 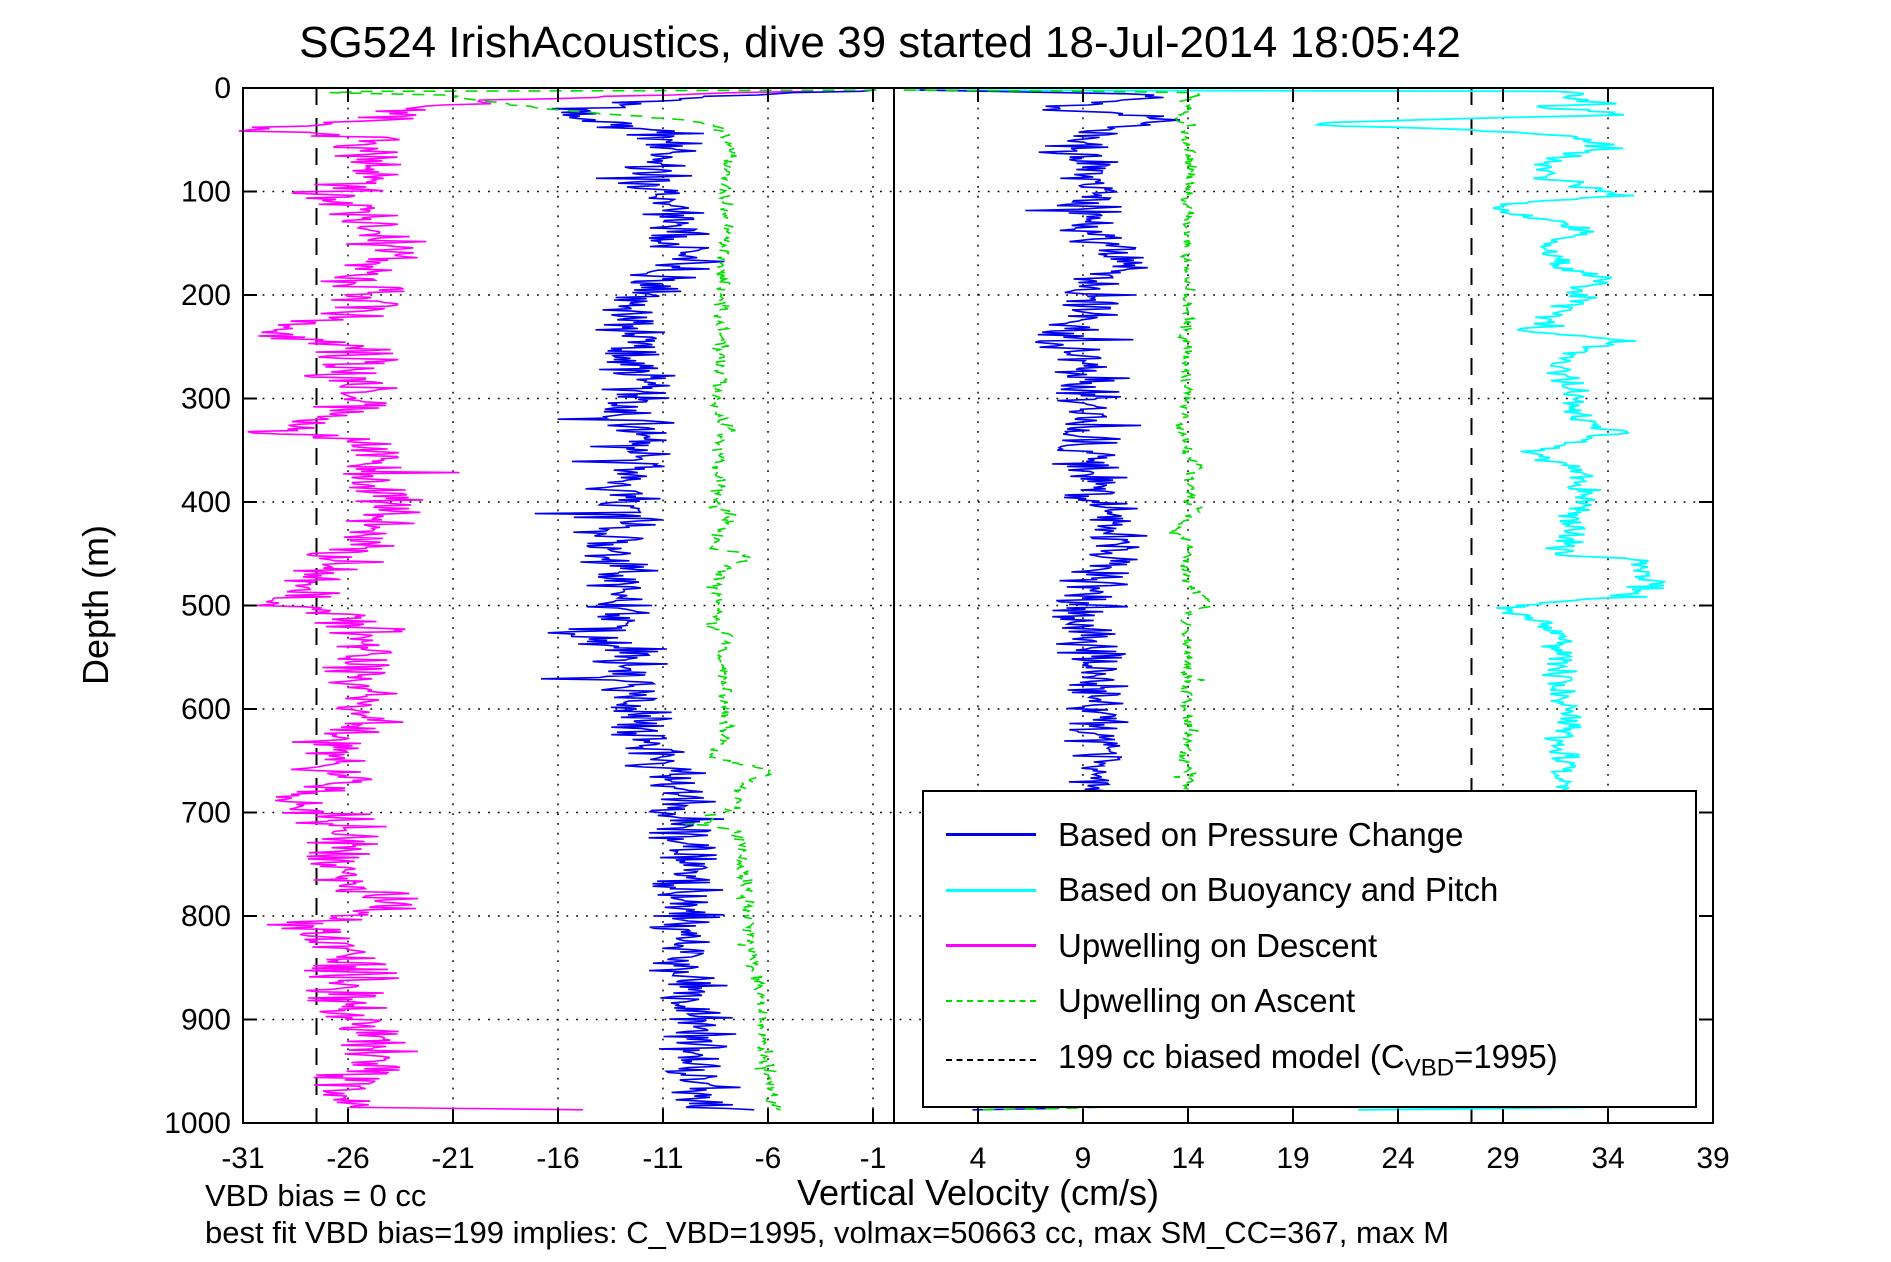 I want to click on legend-entry: Based on Buoyancy and Pitch, so click(x=1309, y=890).